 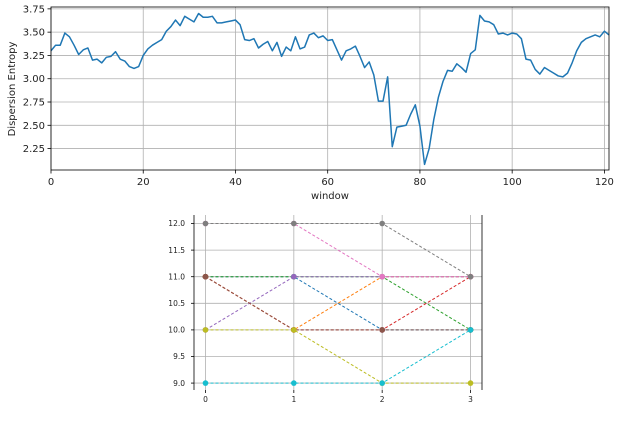 I want to click on bottom-y-tick-label: 11.5, so click(x=176, y=250).